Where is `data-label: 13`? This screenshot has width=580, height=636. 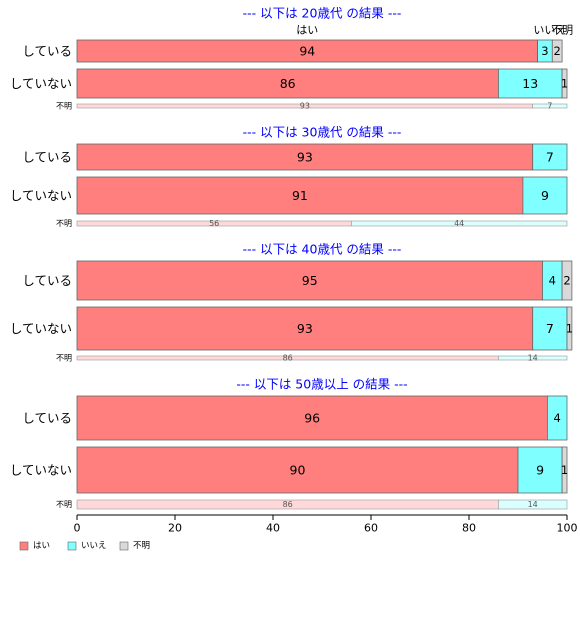
data-label: 13 is located at coordinates (530, 83).